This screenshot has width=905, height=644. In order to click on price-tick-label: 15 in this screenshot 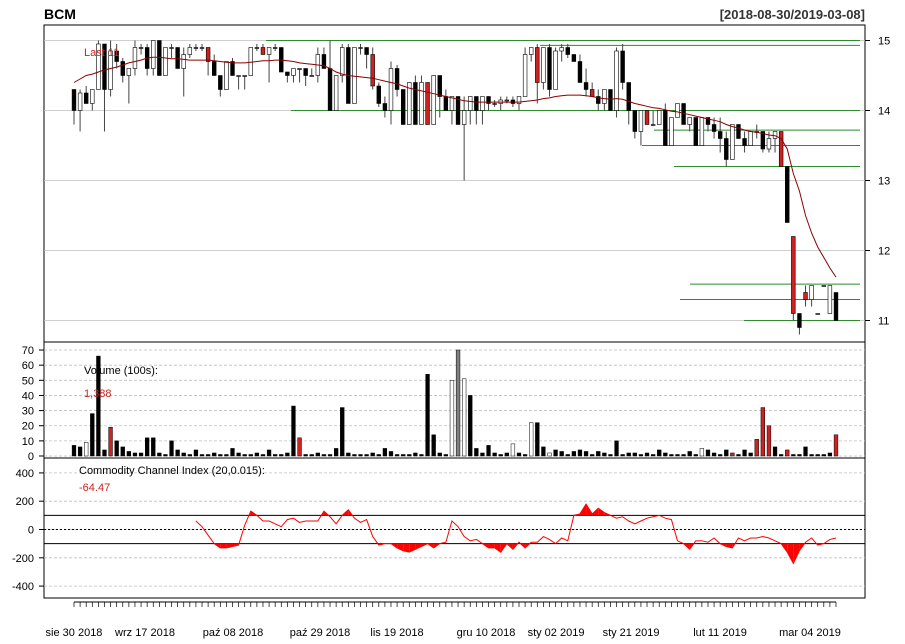, I will do `click(884, 42)`.